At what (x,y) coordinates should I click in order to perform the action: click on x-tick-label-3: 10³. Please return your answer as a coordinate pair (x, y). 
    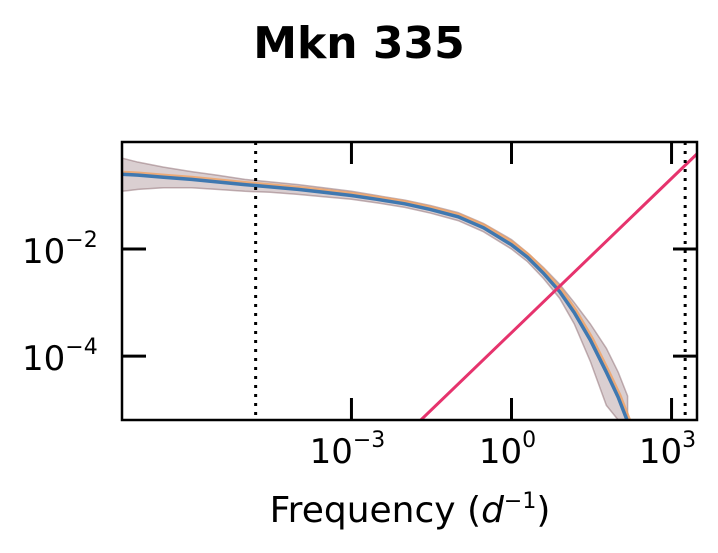
    Looking at the image, I should click on (667, 450).